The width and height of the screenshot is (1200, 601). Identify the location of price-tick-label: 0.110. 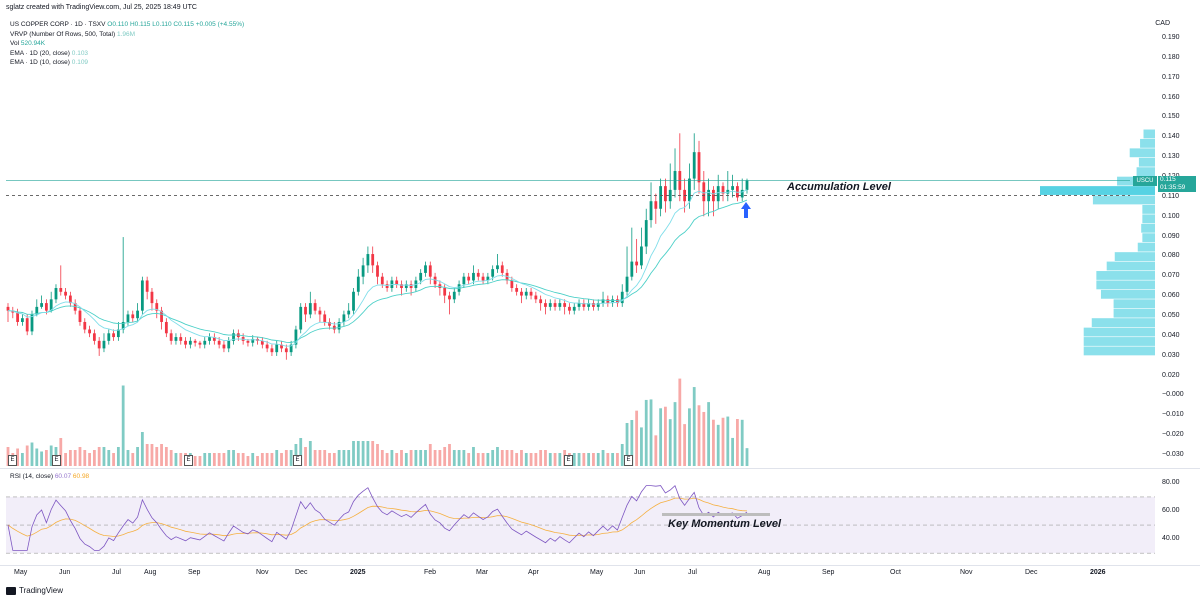
(1170, 196).